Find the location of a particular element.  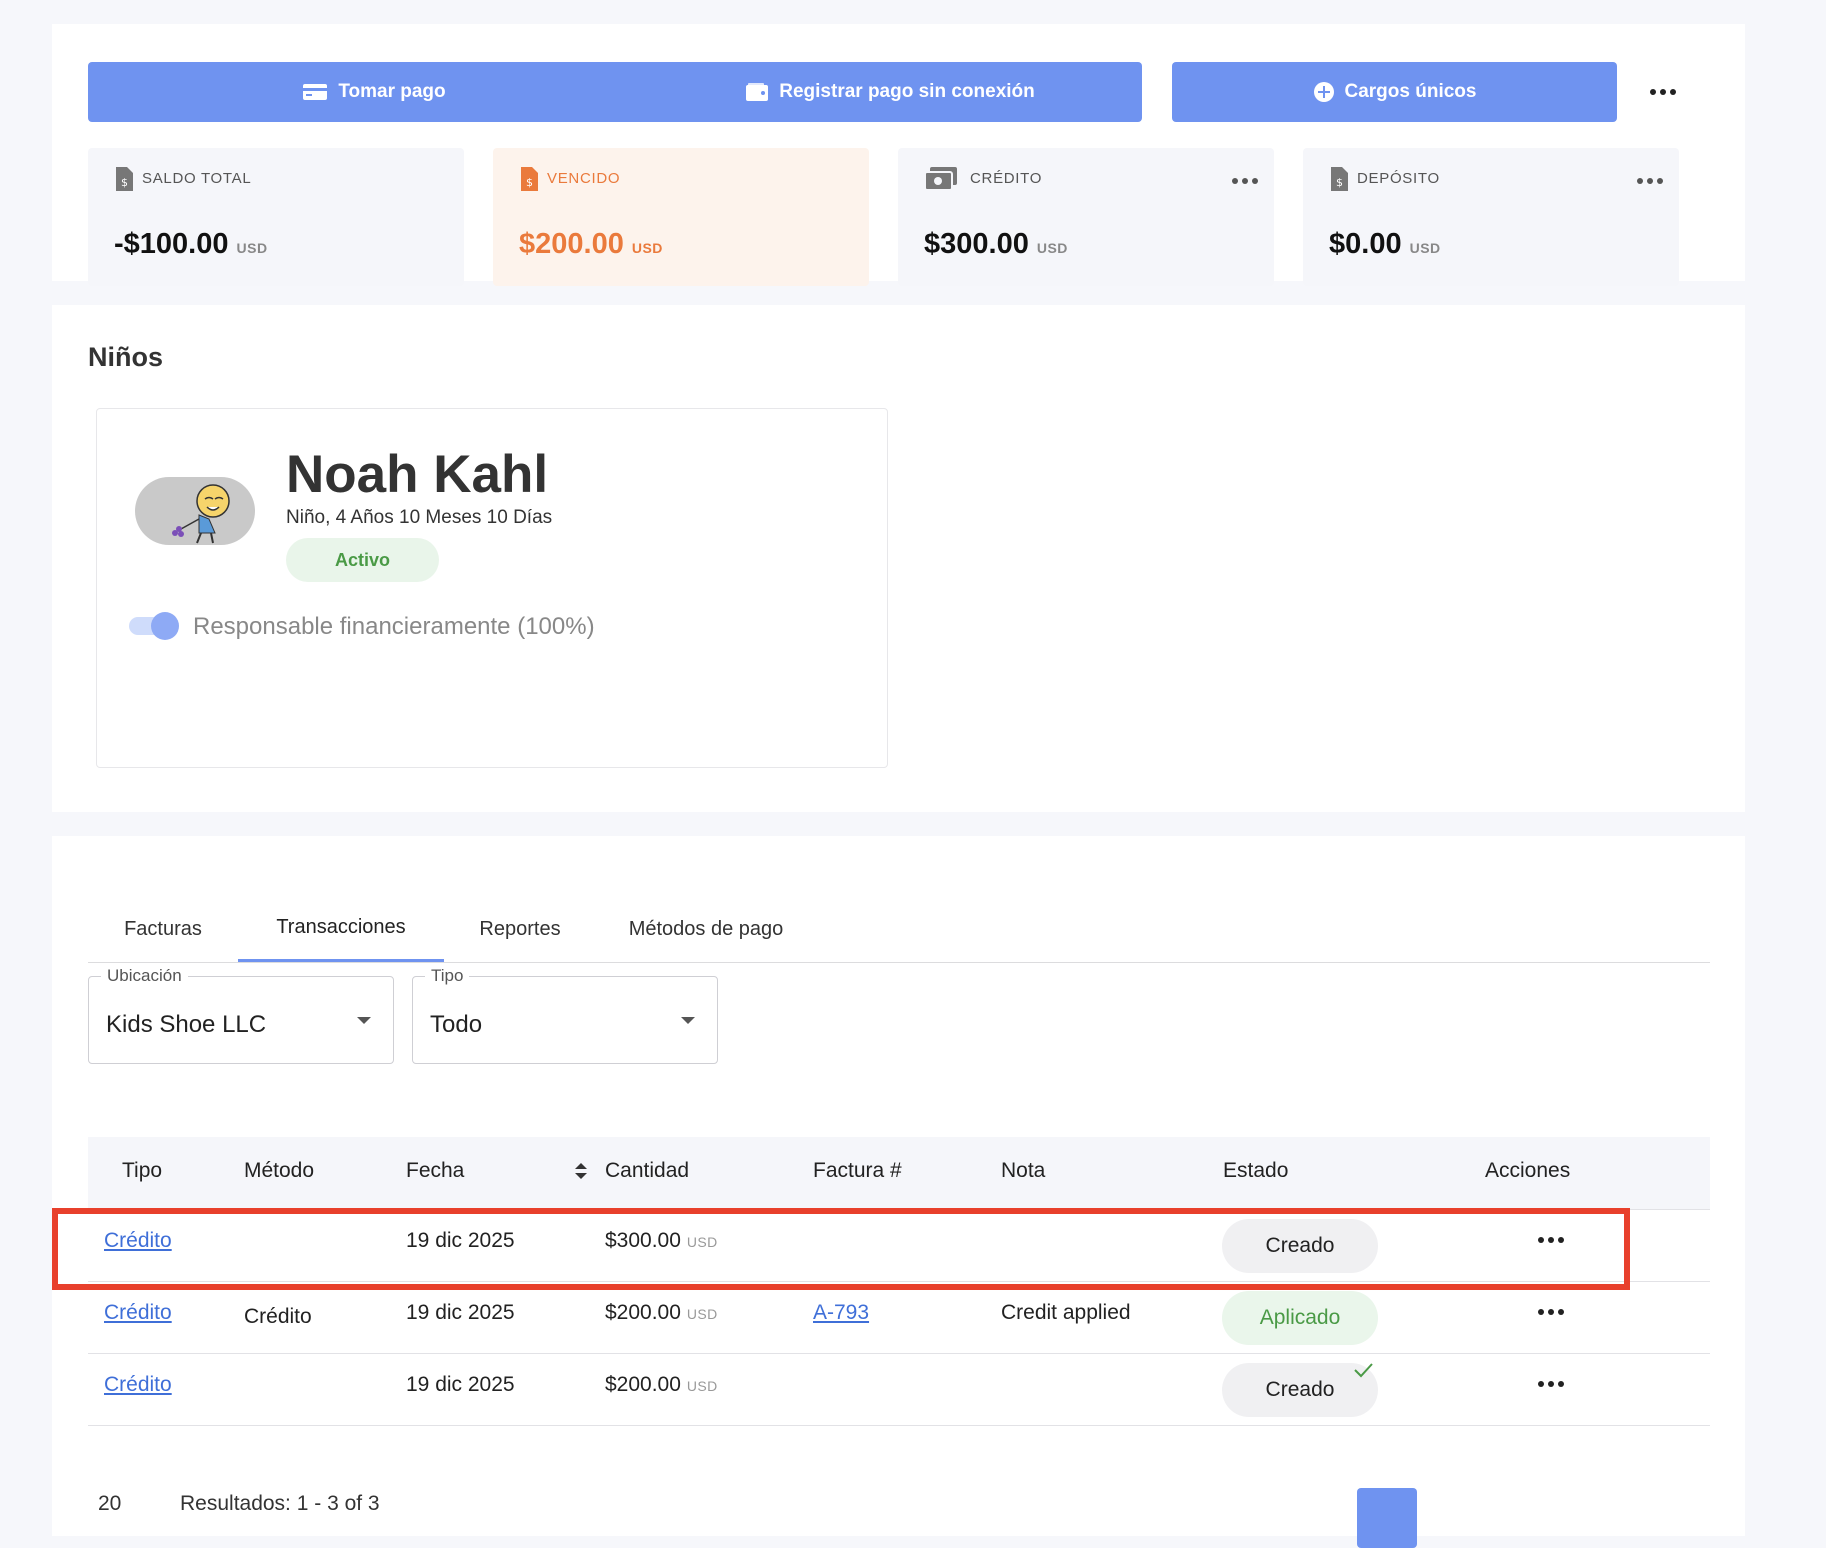

take-payment-label: Tomar pago is located at coordinates (392, 91).